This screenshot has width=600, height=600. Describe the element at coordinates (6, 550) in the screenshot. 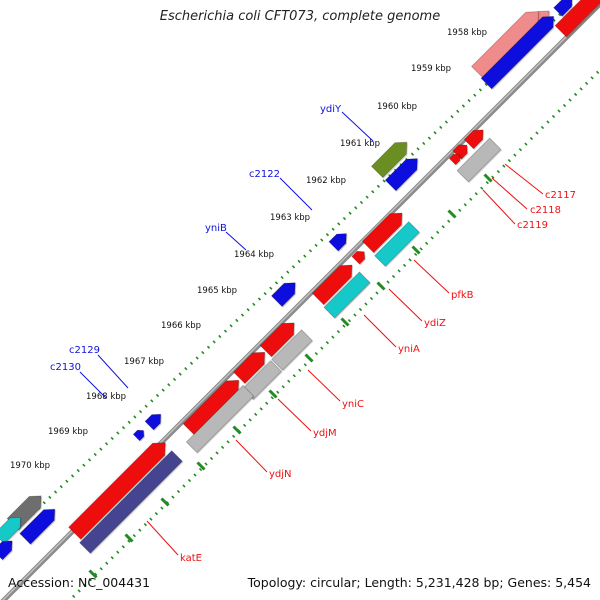

I see `feature-blue-leftedge` at that location.